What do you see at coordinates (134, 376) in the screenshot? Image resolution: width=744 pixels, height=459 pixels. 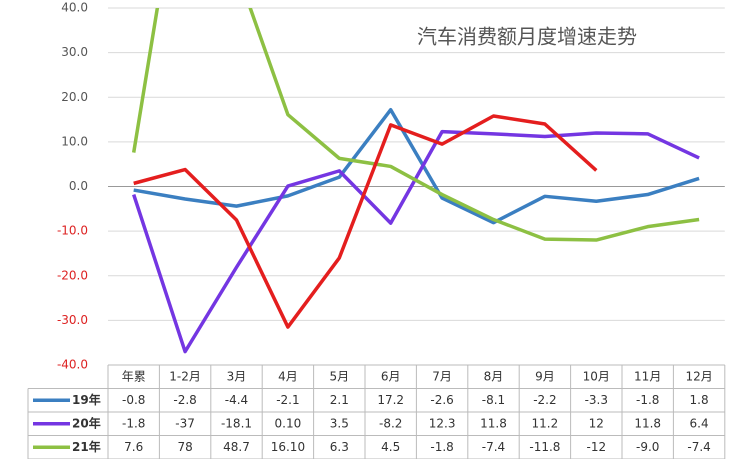 I see `x-tick-label: 年累` at bounding box center [134, 376].